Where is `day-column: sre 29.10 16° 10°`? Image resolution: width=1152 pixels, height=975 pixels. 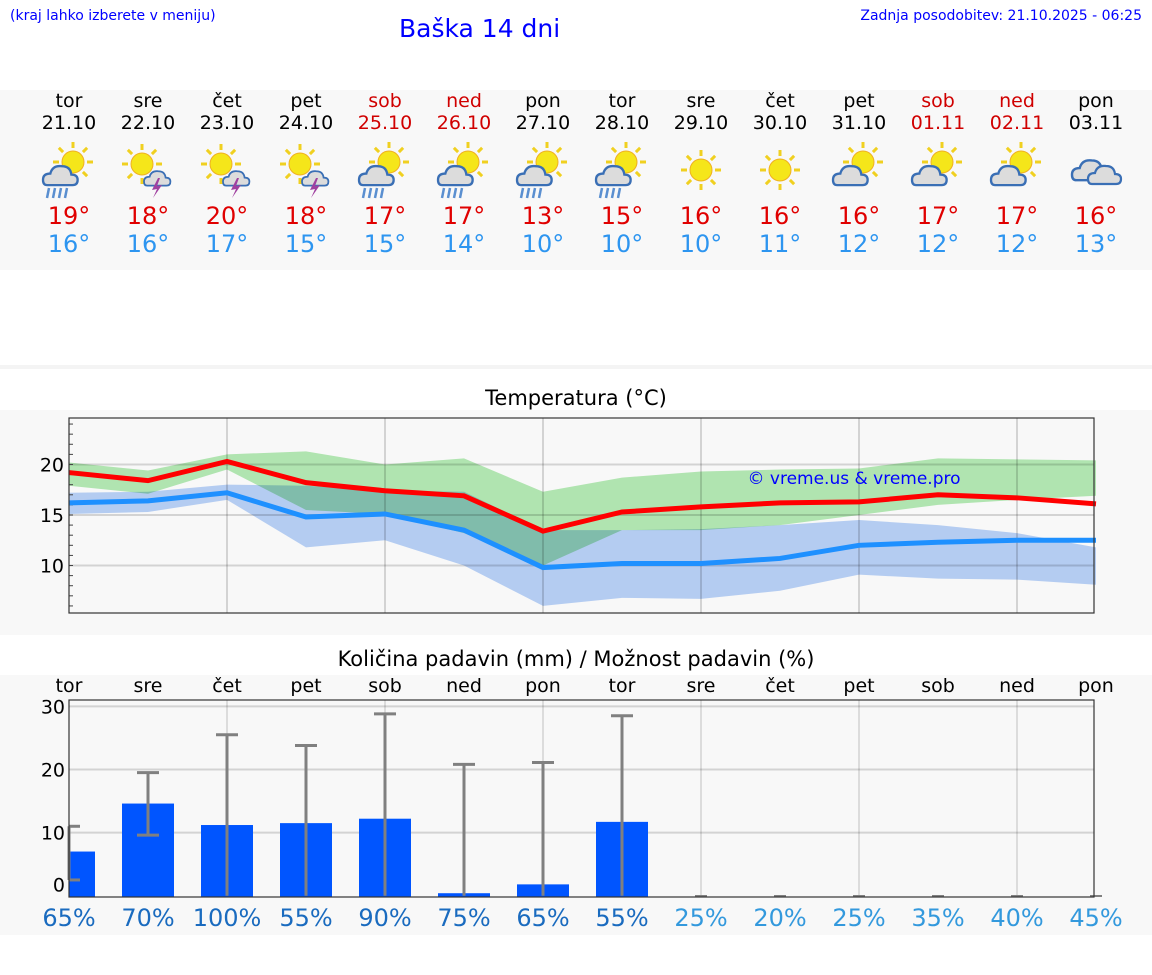
day-column: sre 29.10 16° 10° is located at coordinates (701, 174).